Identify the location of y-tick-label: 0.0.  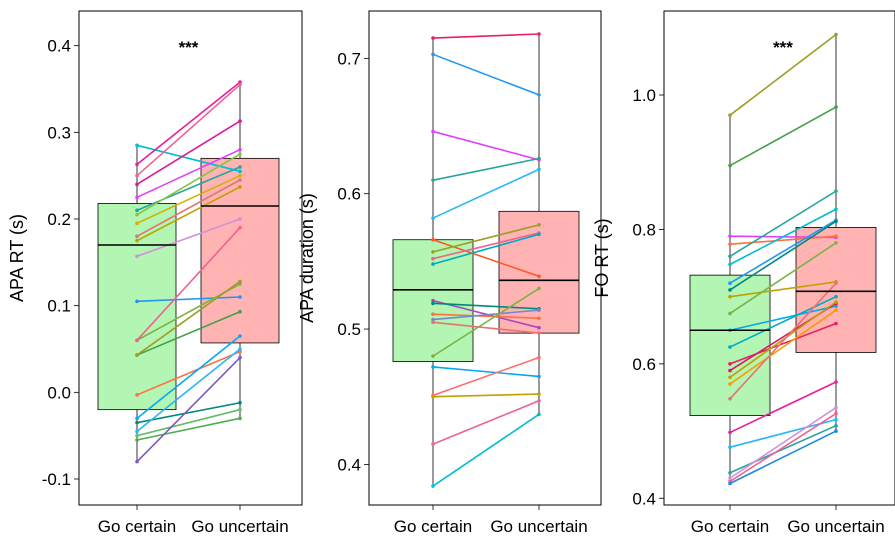
(59, 392).